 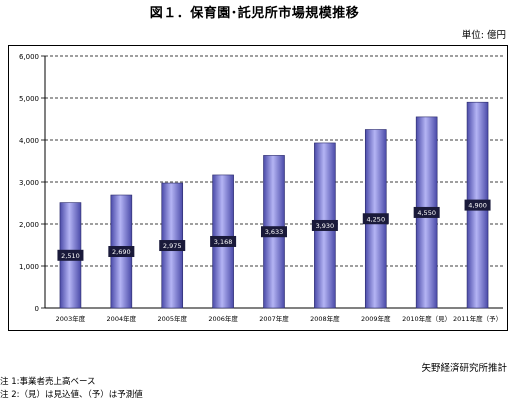 I want to click on data-label: 2,510, so click(x=70, y=256).